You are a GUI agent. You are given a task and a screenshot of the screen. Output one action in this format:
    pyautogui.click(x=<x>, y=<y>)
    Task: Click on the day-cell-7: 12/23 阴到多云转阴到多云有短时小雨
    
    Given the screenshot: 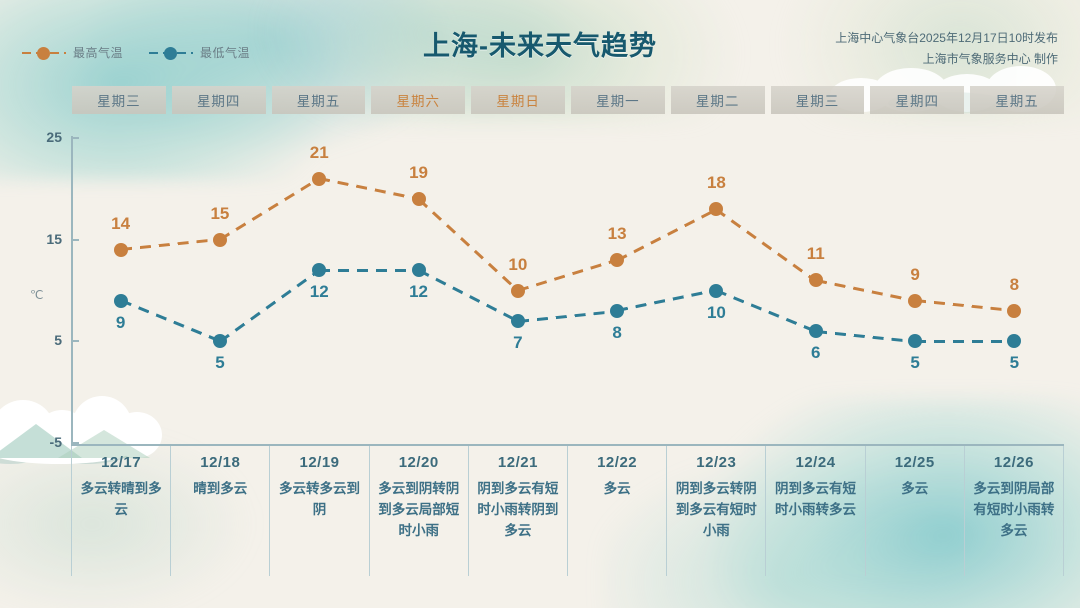 What is the action you would take?
    pyautogui.click(x=715, y=511)
    